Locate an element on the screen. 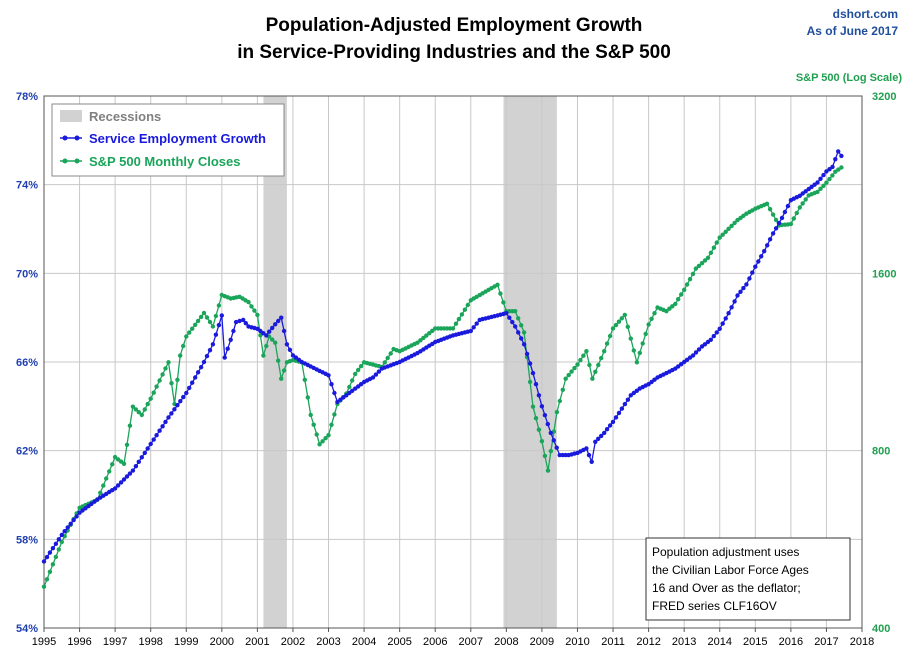 The image size is (910, 661). x-axis-tick-label: 2010 is located at coordinates (577, 642).